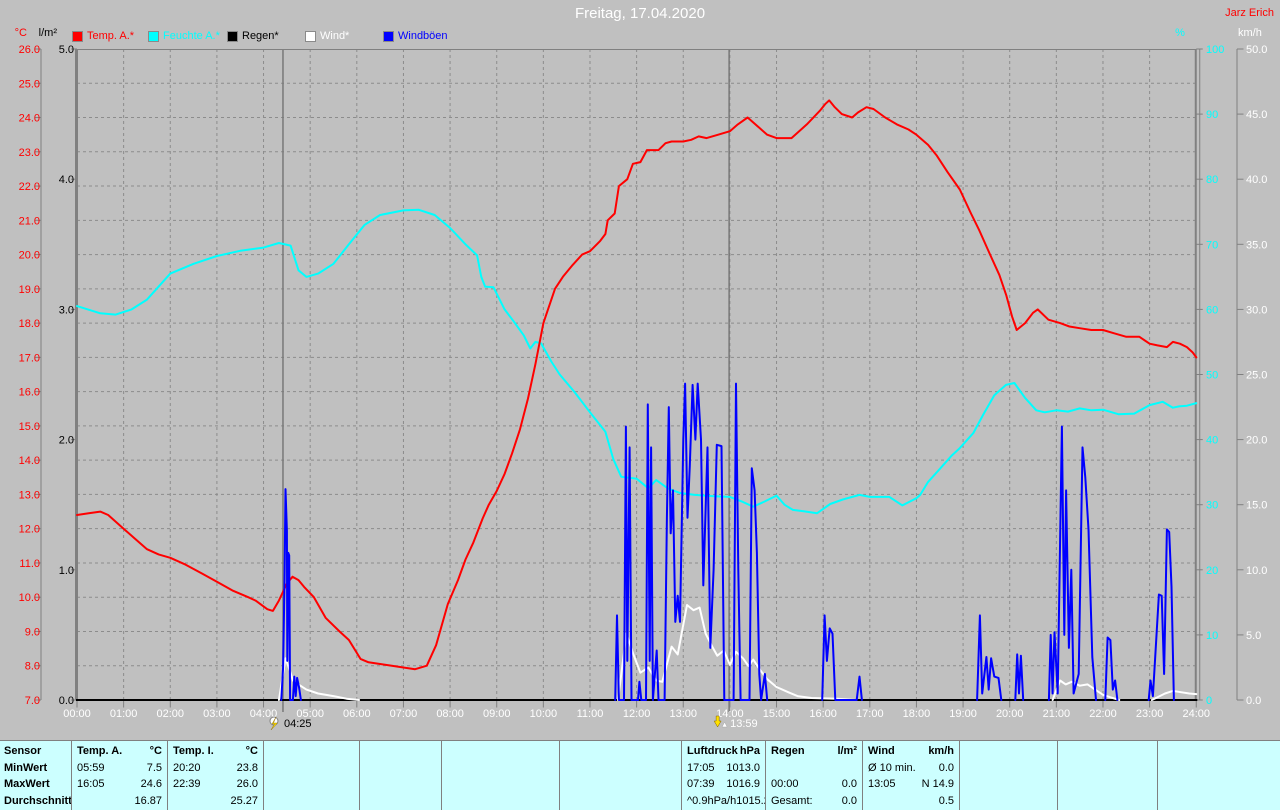 The width and height of the screenshot is (1280, 810). Describe the element at coordinates (450, 714) in the screenshot. I see `x-tick-label: 08:00` at that location.